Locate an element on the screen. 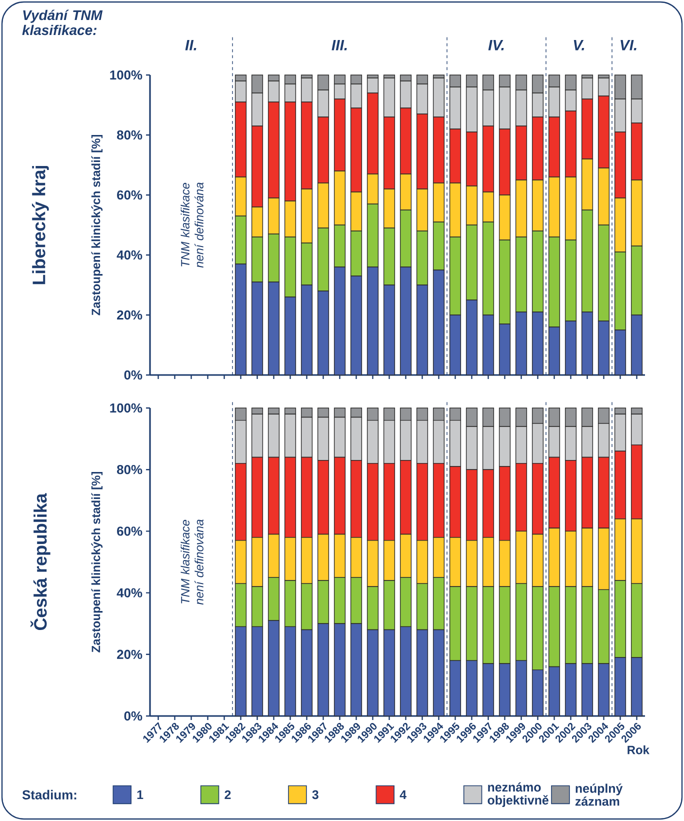  text: Liberecký kraj is located at coordinates (40, 225).